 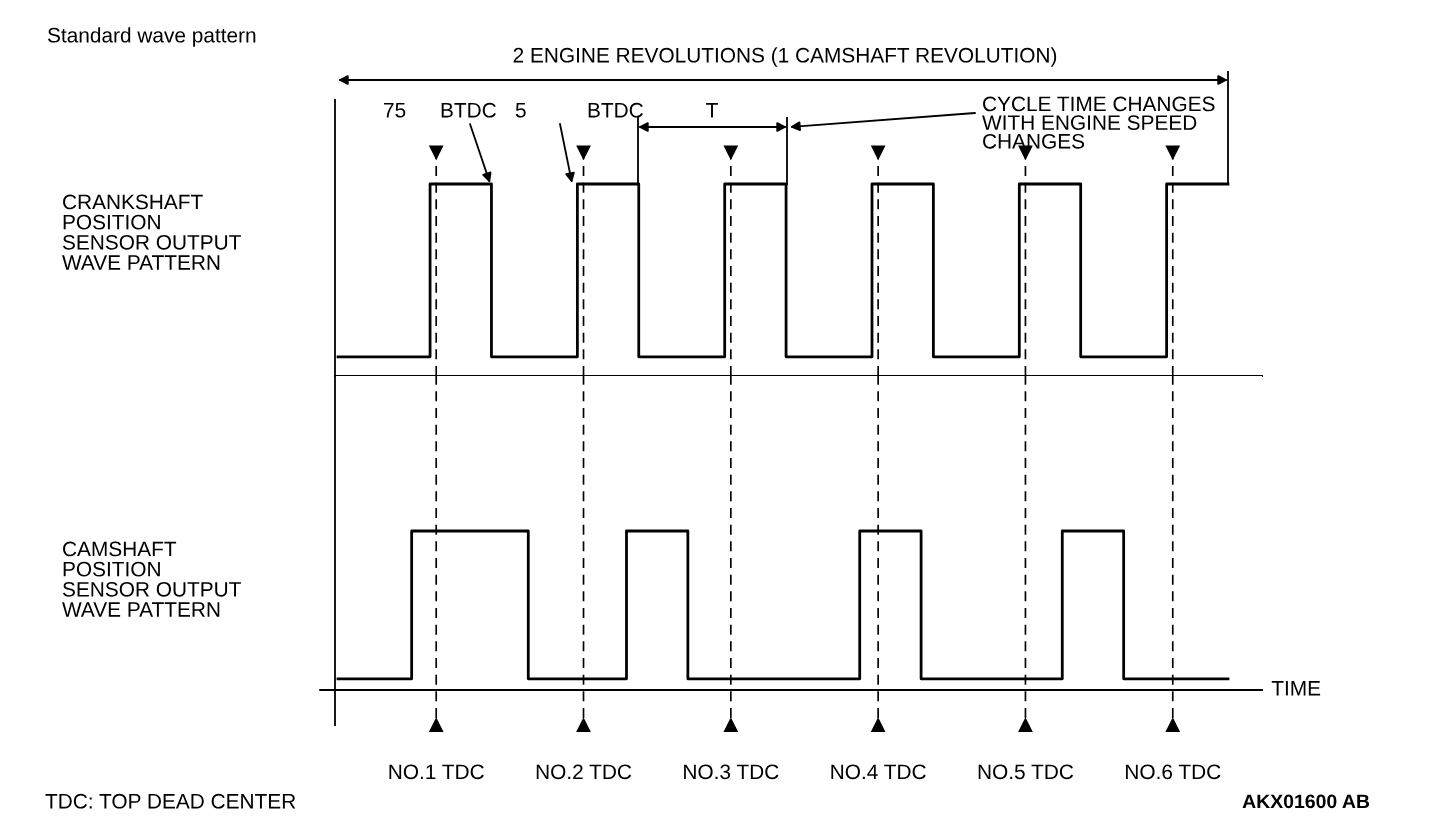 I want to click on x-tick-label: NO.3 TDC, so click(x=731, y=772).